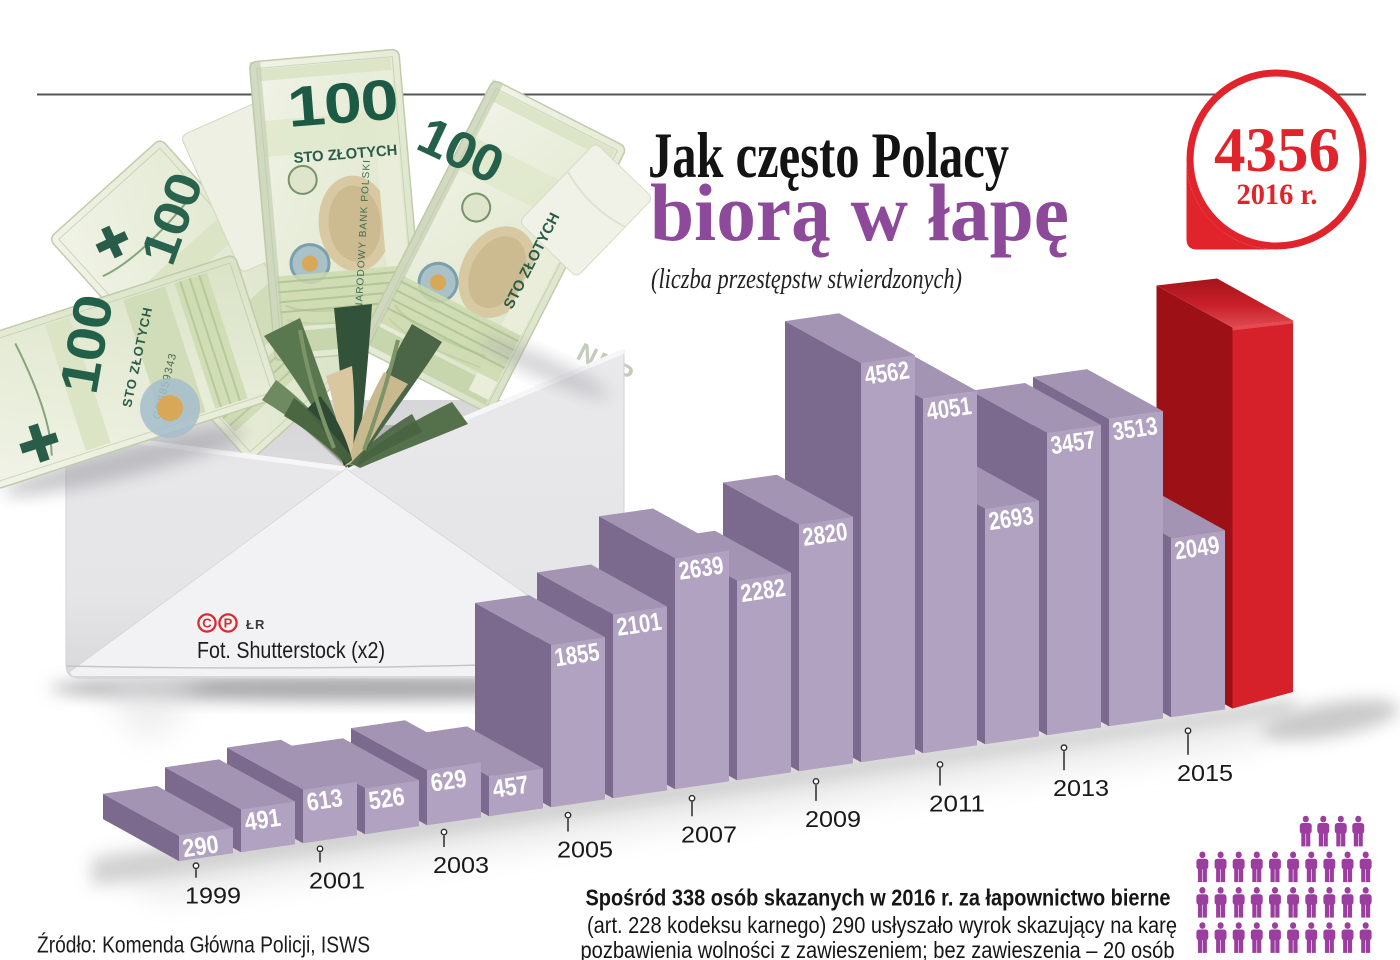 The width and height of the screenshot is (1400, 960). What do you see at coordinates (825, 535) in the screenshot?
I see `svg-text: 2820` at bounding box center [825, 535].